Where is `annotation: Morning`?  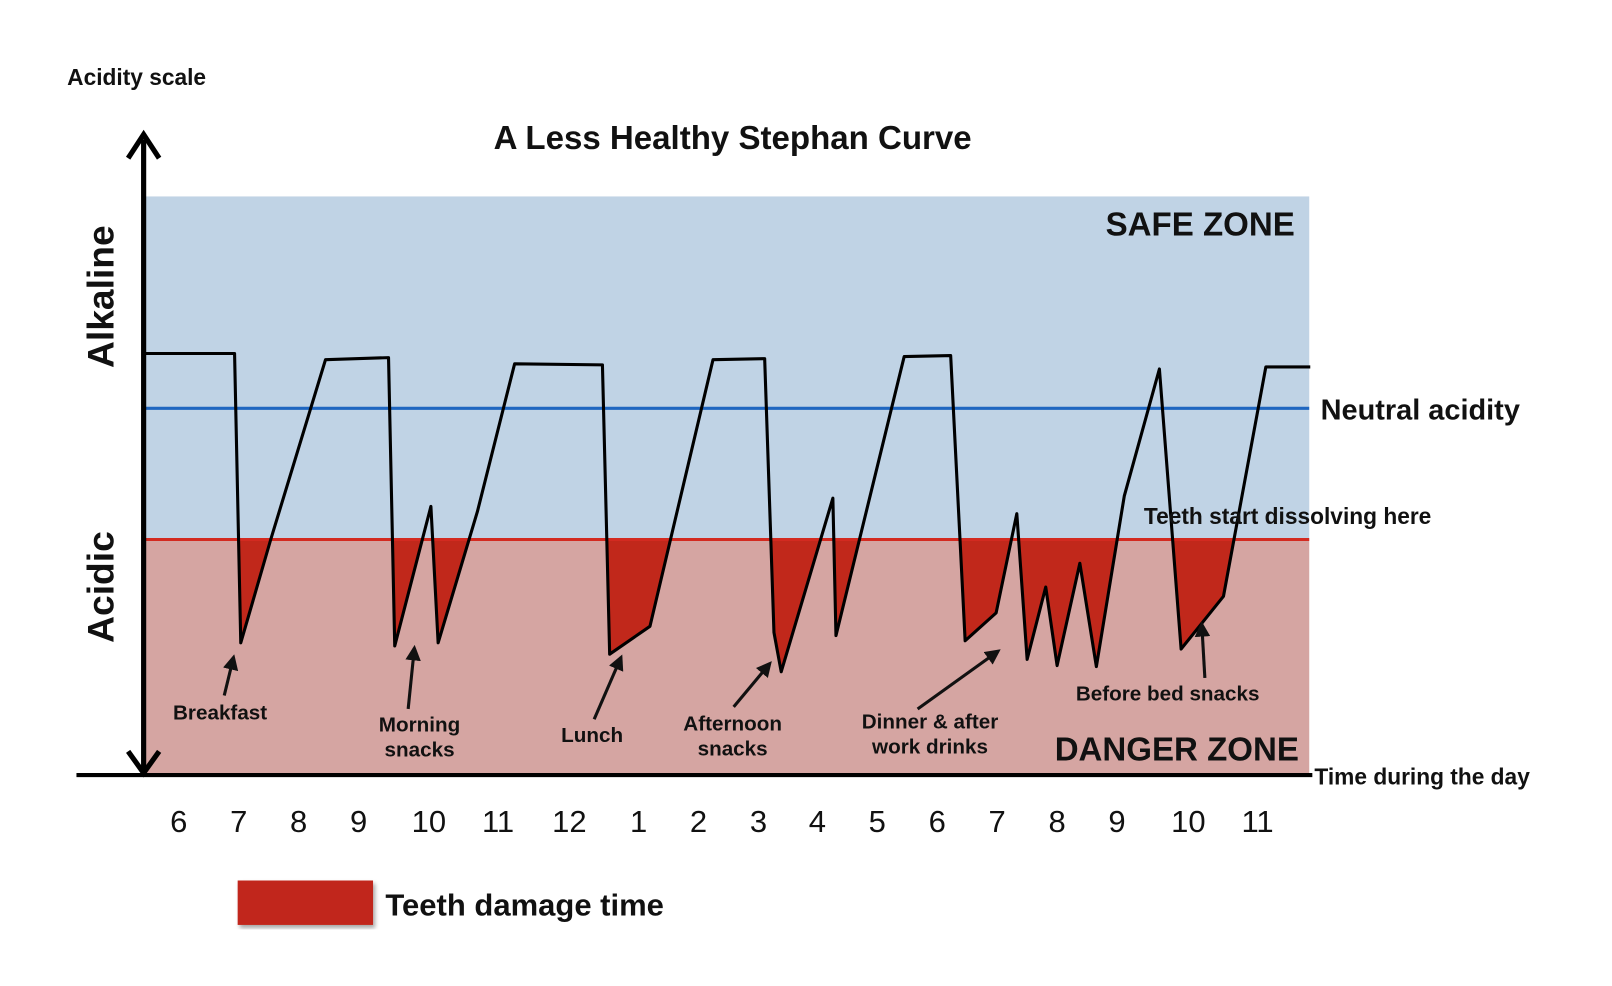 annotation: Morning is located at coordinates (419, 725).